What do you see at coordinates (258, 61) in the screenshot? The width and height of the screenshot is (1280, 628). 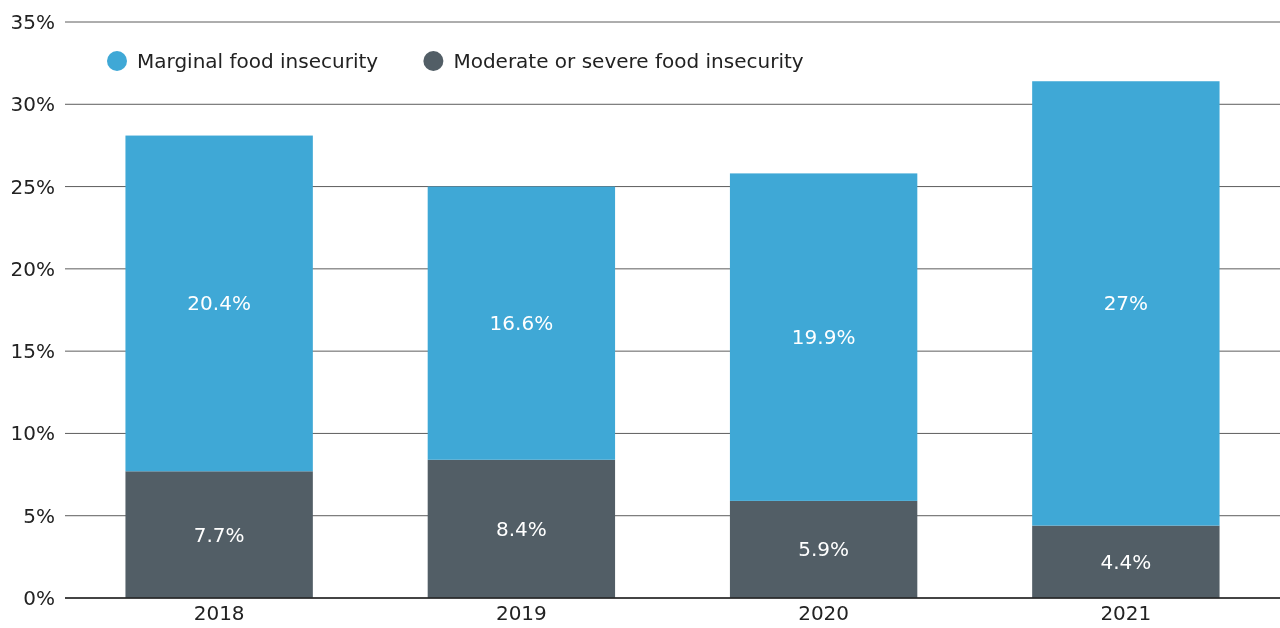 I see `legend-label: Marginal food insecurity` at bounding box center [258, 61].